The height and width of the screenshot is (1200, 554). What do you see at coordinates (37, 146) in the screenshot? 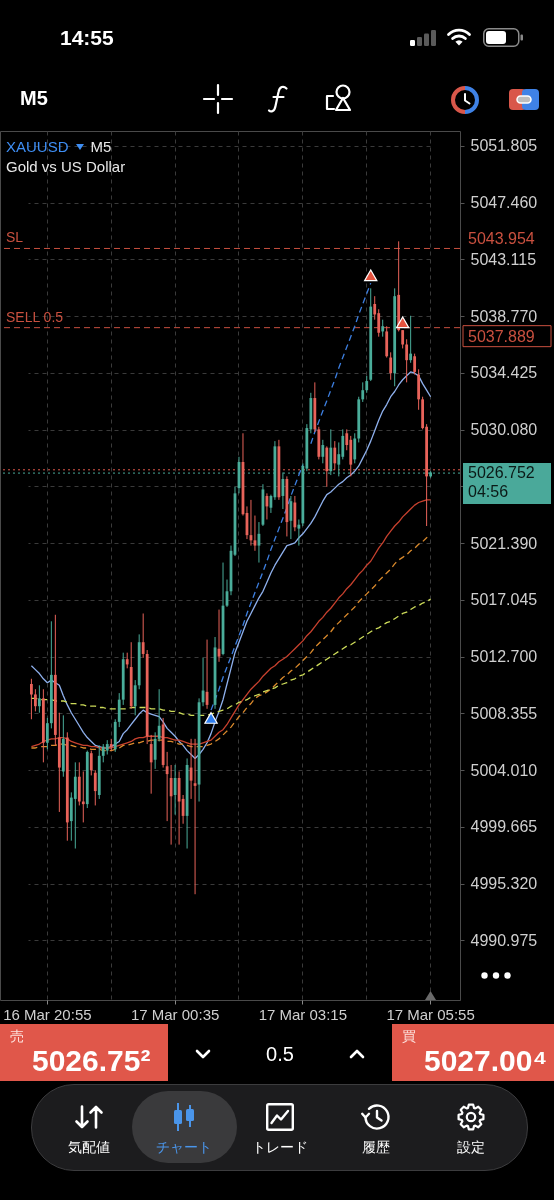
I see `chart-title: XAUUSD` at bounding box center [37, 146].